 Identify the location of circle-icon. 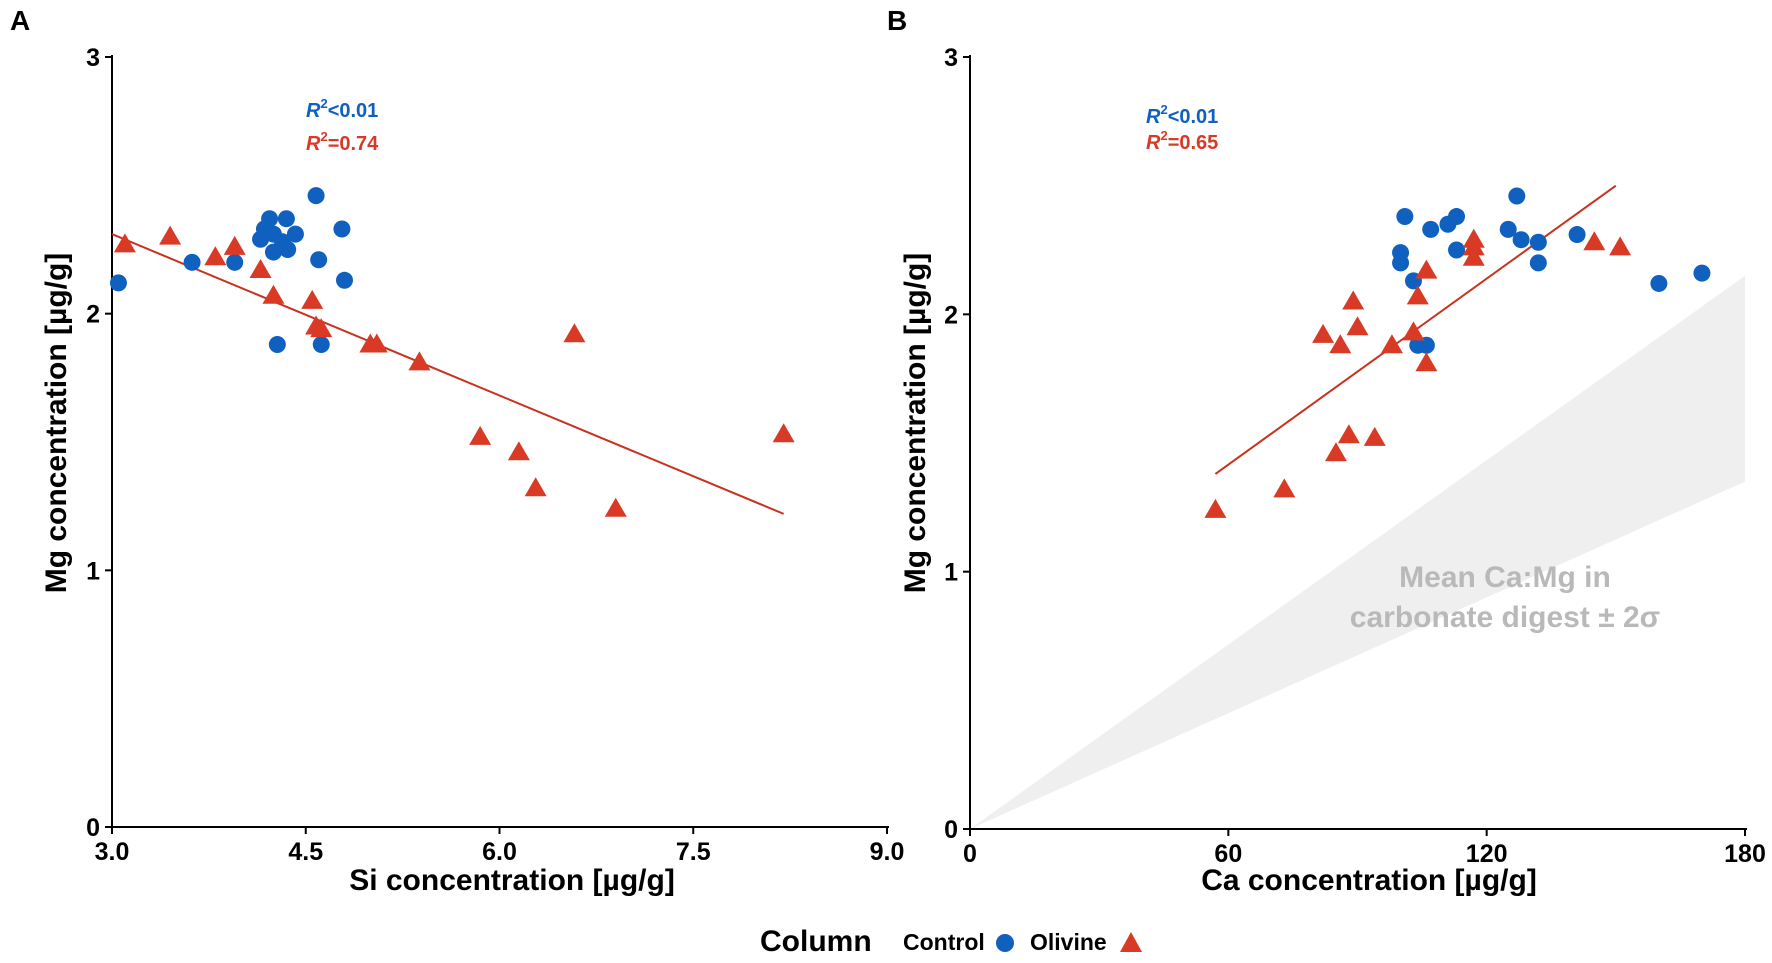
(1005, 943).